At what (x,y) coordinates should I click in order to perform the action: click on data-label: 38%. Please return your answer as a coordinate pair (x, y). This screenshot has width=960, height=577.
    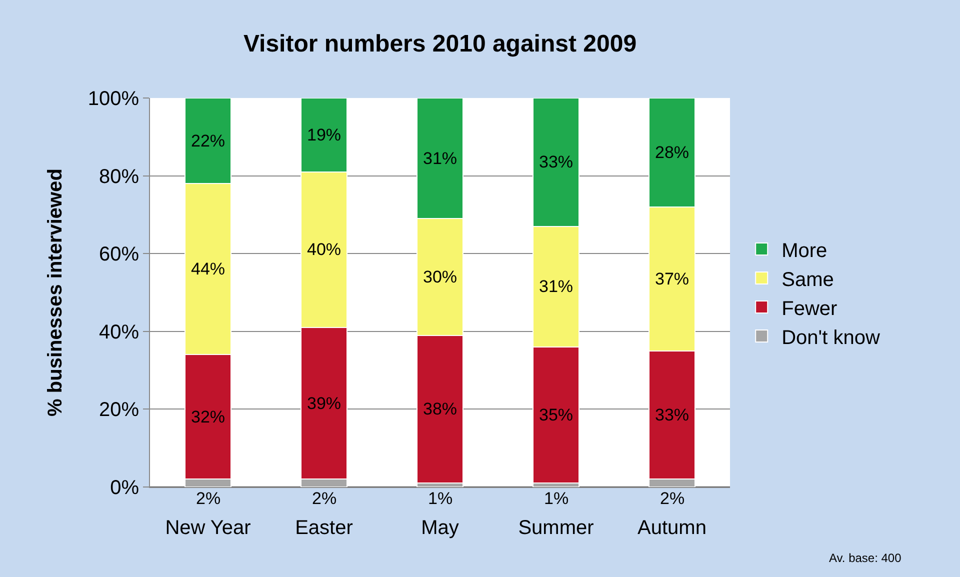
    Looking at the image, I should click on (440, 409).